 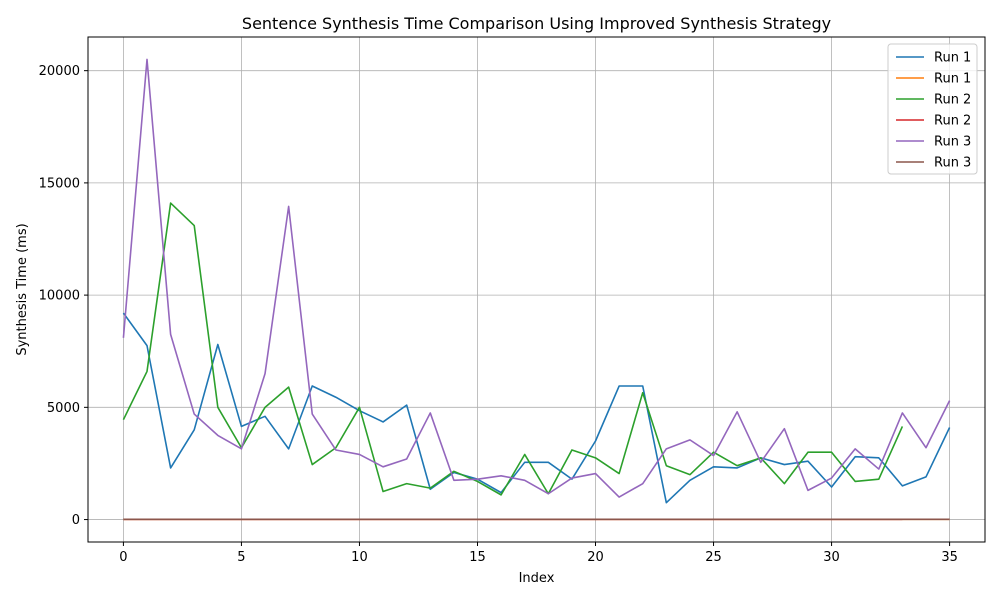 What do you see at coordinates (537, 578) in the screenshot?
I see `x-axis-title: Index` at bounding box center [537, 578].